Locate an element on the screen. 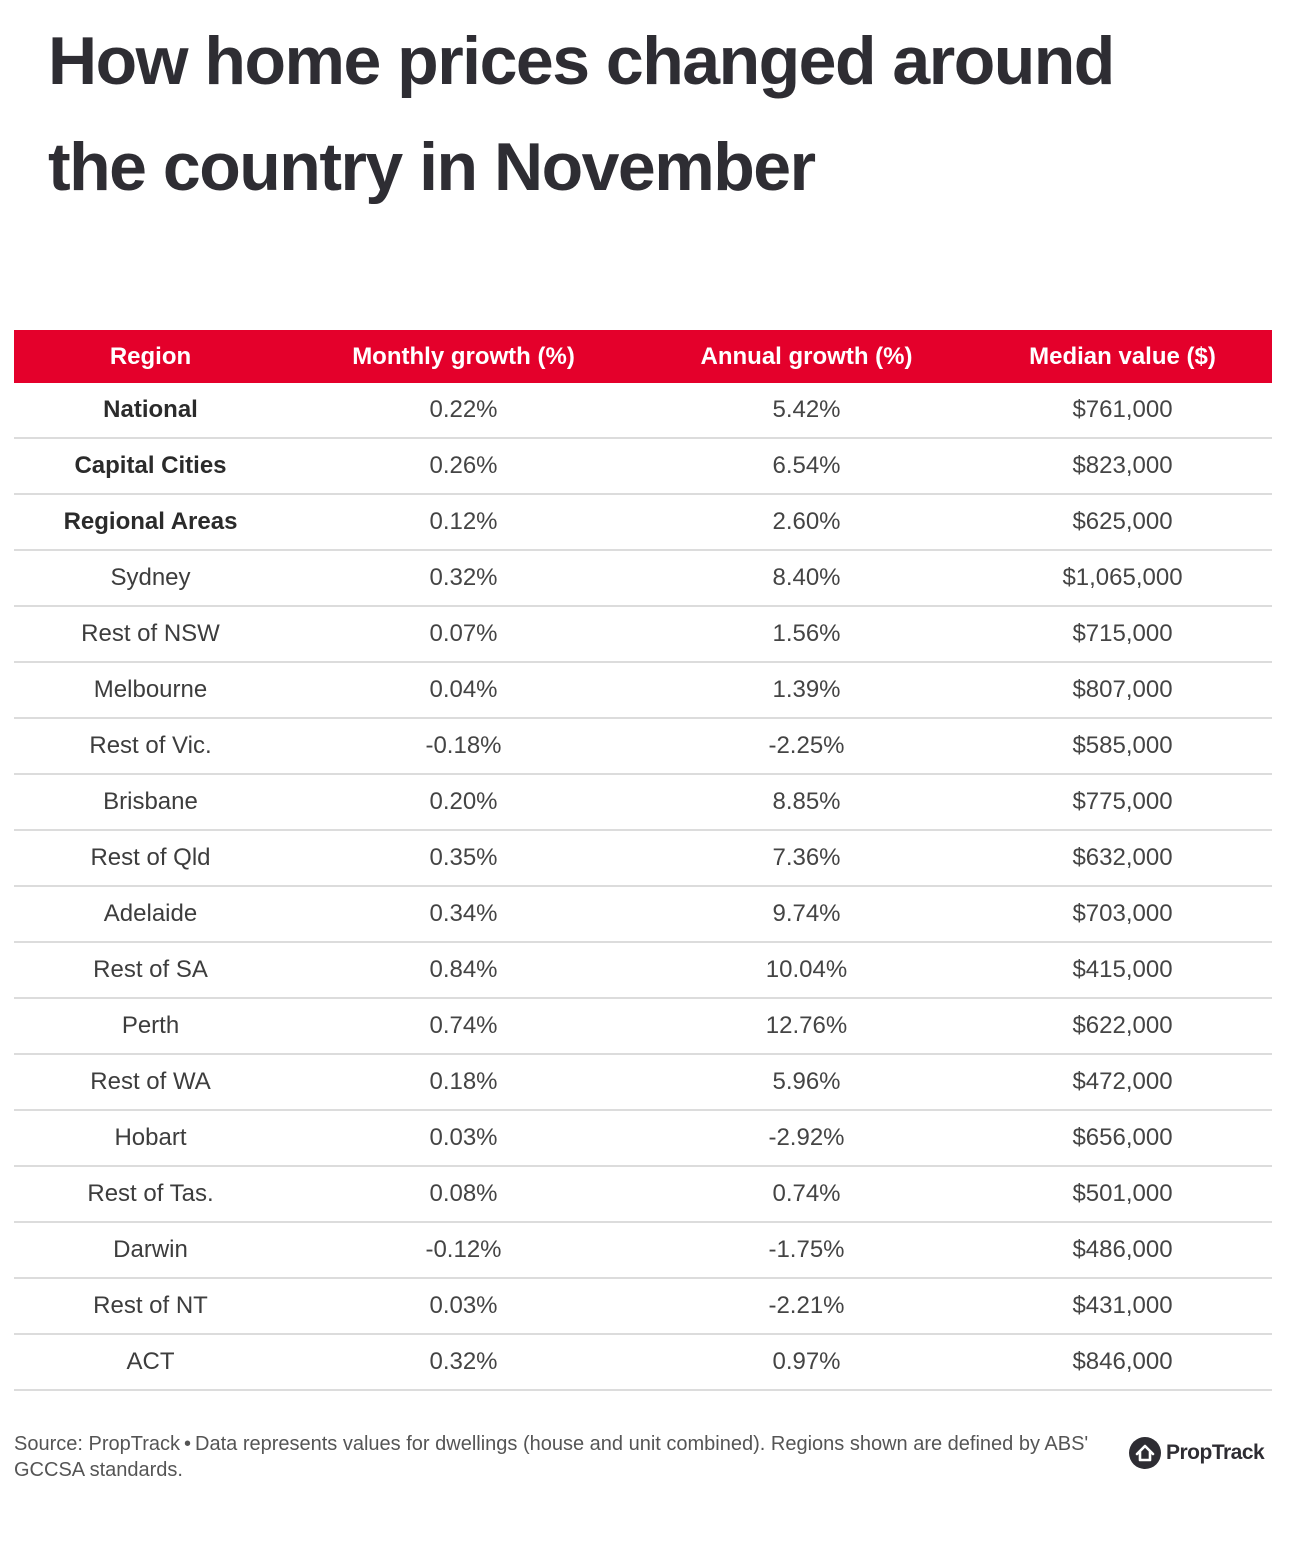 This screenshot has width=1290, height=1548. monthly-growth-cell: 0.12% is located at coordinates (463, 522).